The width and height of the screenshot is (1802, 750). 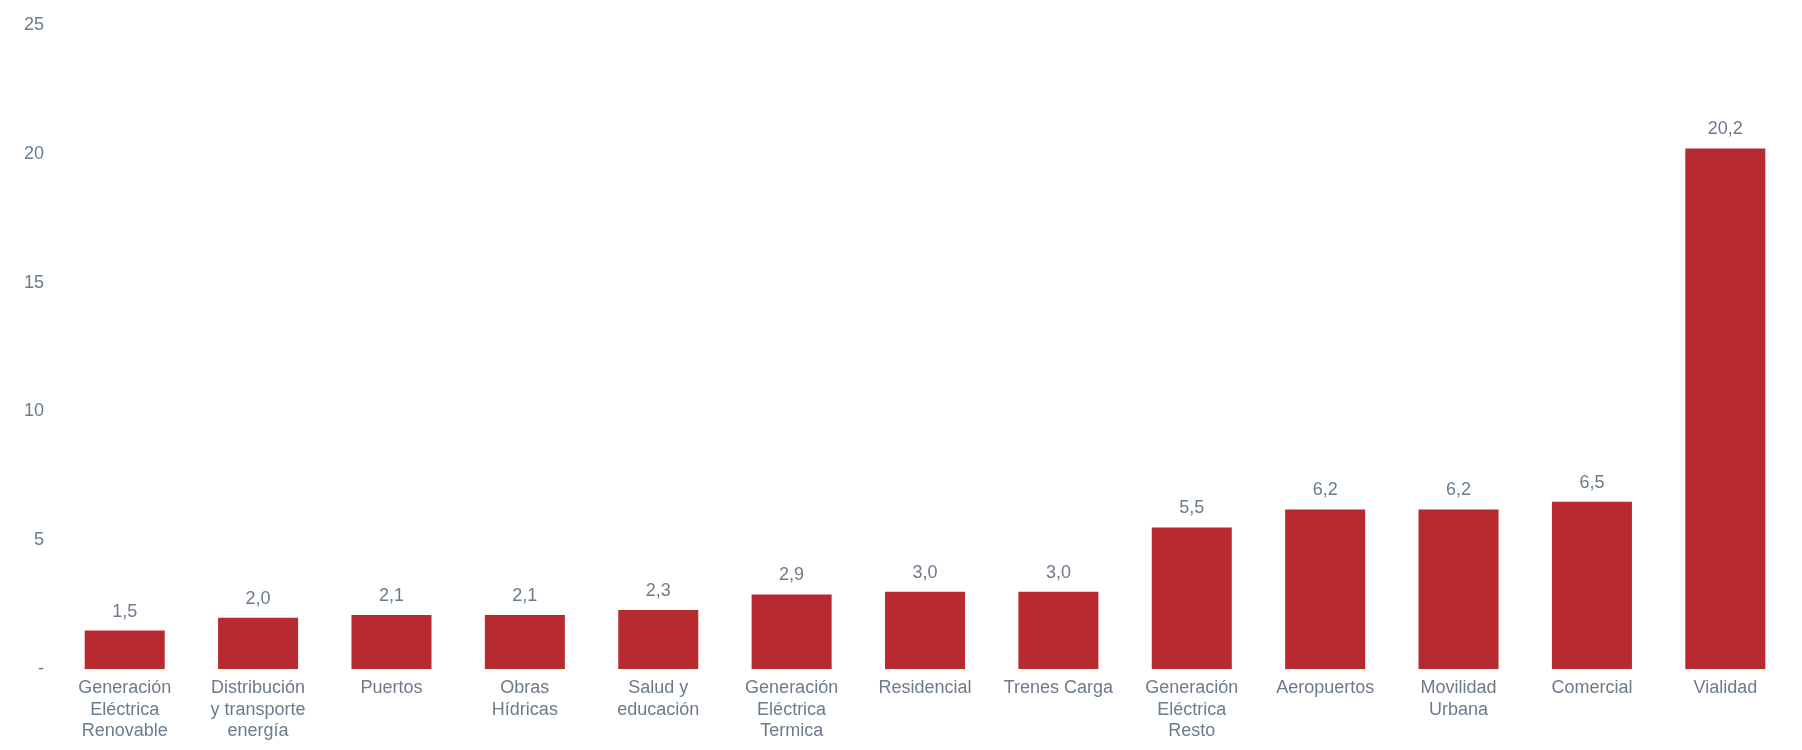 What do you see at coordinates (925, 686) in the screenshot?
I see `x-tick-label: Residencial` at bounding box center [925, 686].